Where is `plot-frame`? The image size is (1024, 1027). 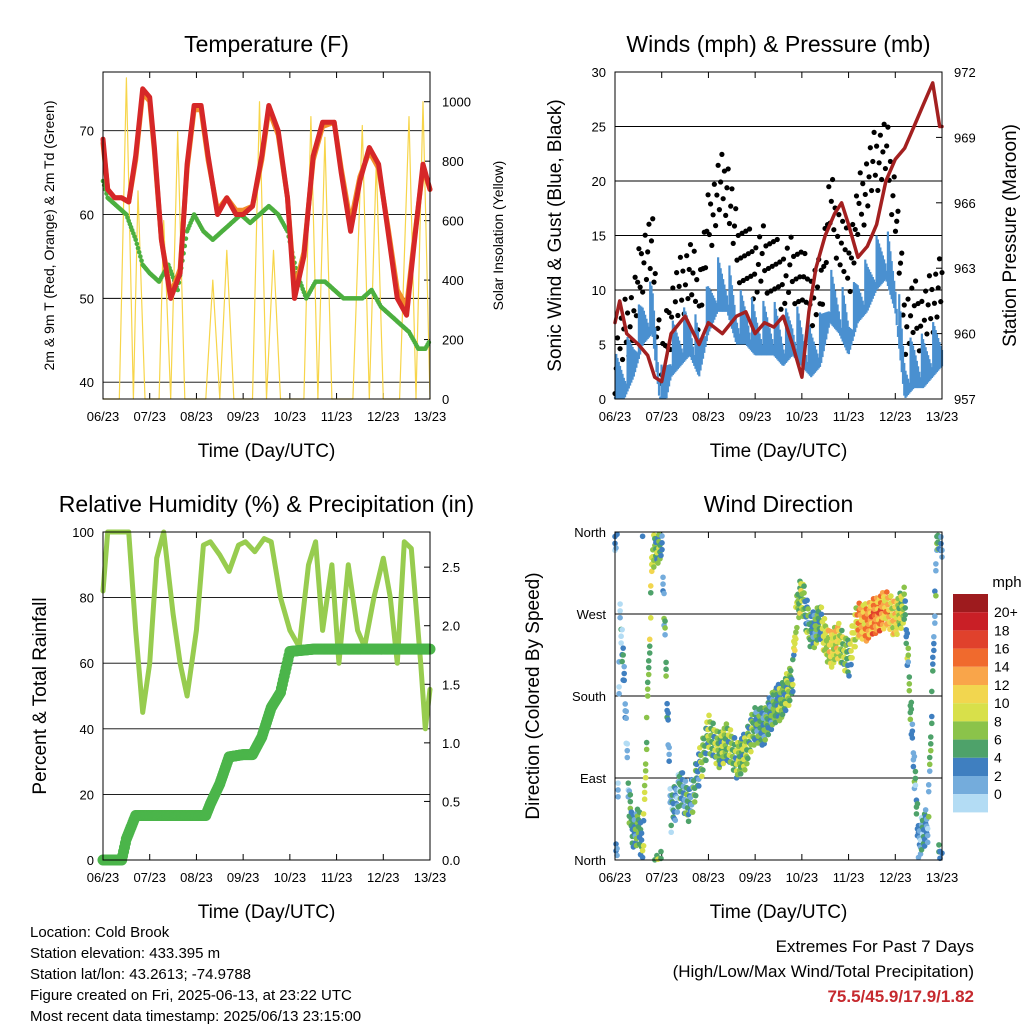 plot-frame is located at coordinates (266, 696).